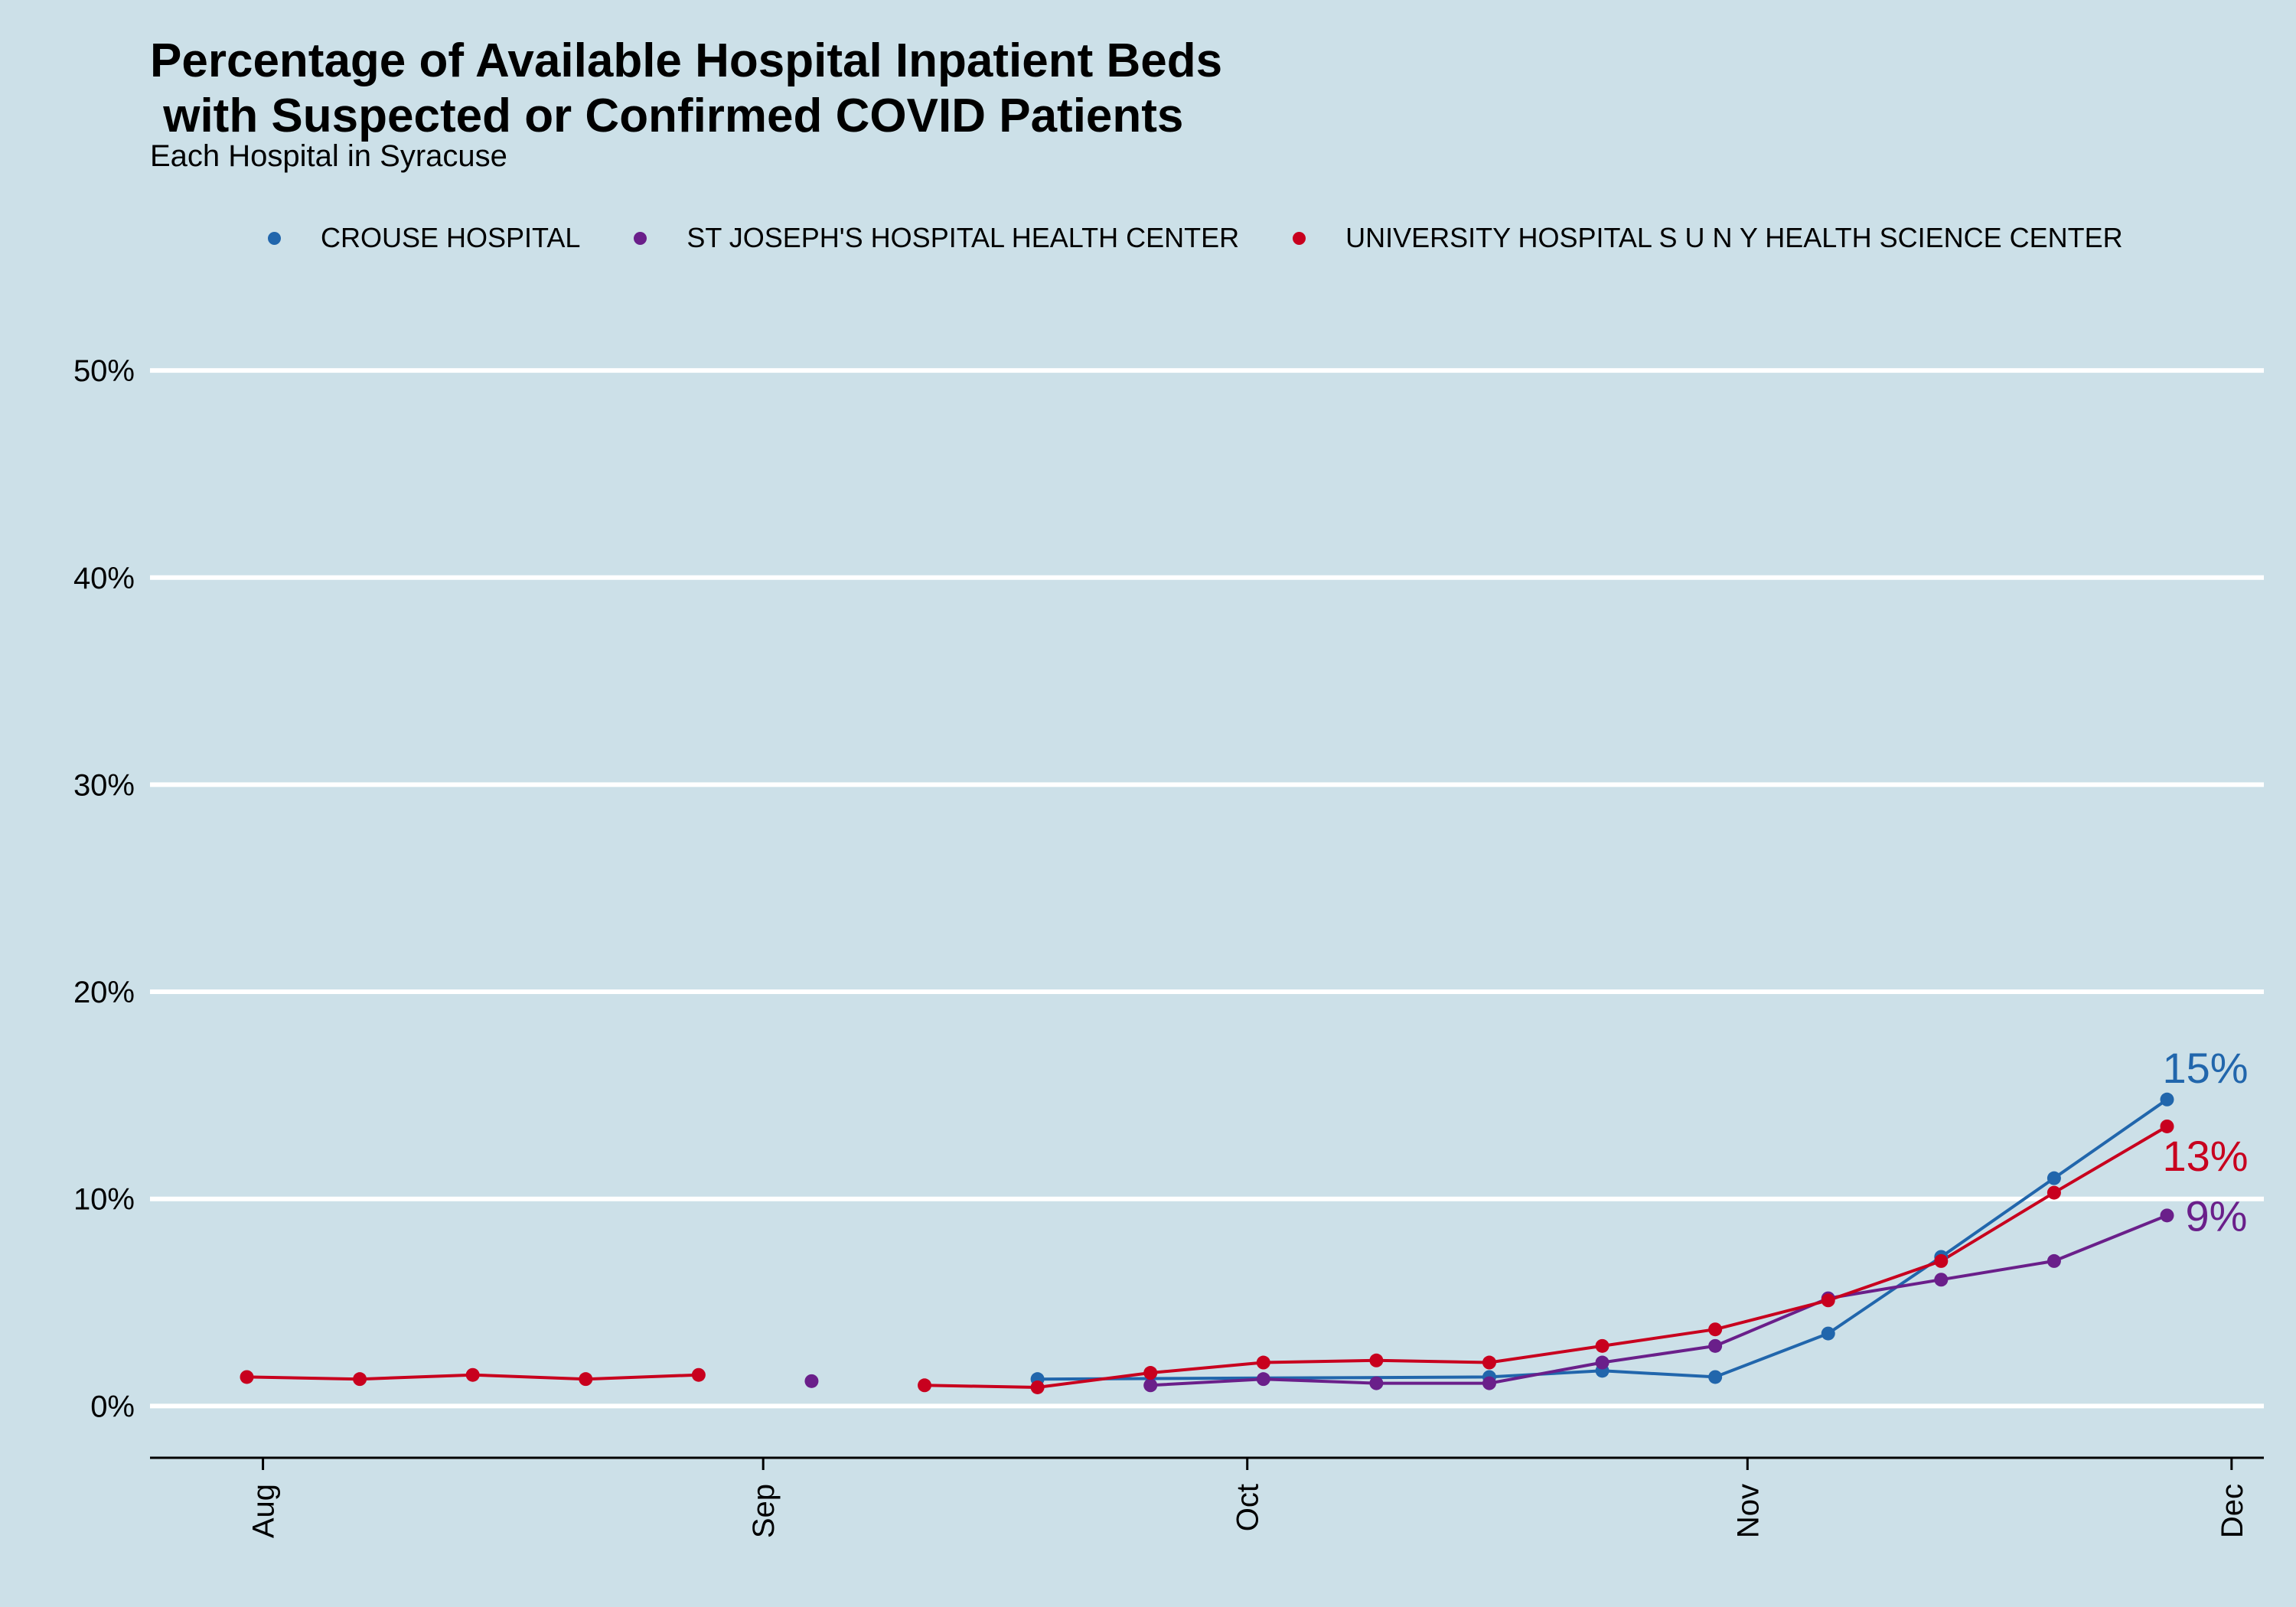 The height and width of the screenshot is (1607, 2296). What do you see at coordinates (451, 237) in the screenshot?
I see `legend-label-crouse: CROUSE HOSPITAL` at bounding box center [451, 237].